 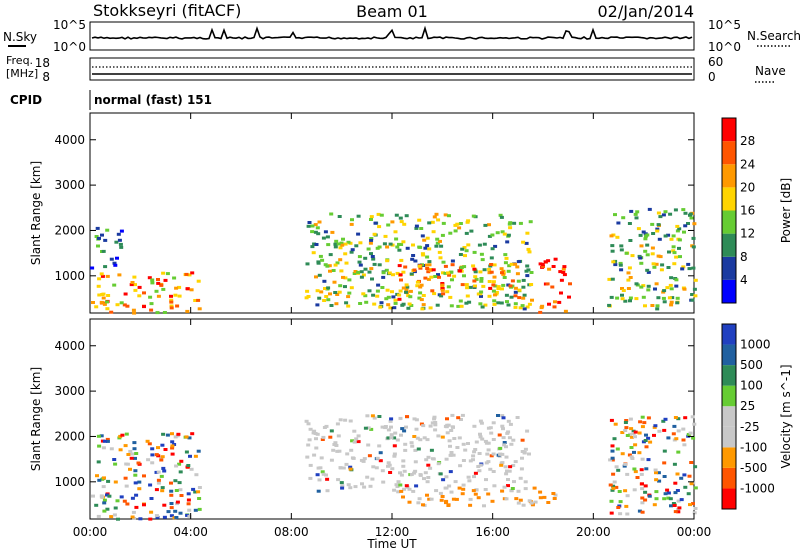 I want to click on velocity-y-tick-label: 4000, so click(x=69, y=346).